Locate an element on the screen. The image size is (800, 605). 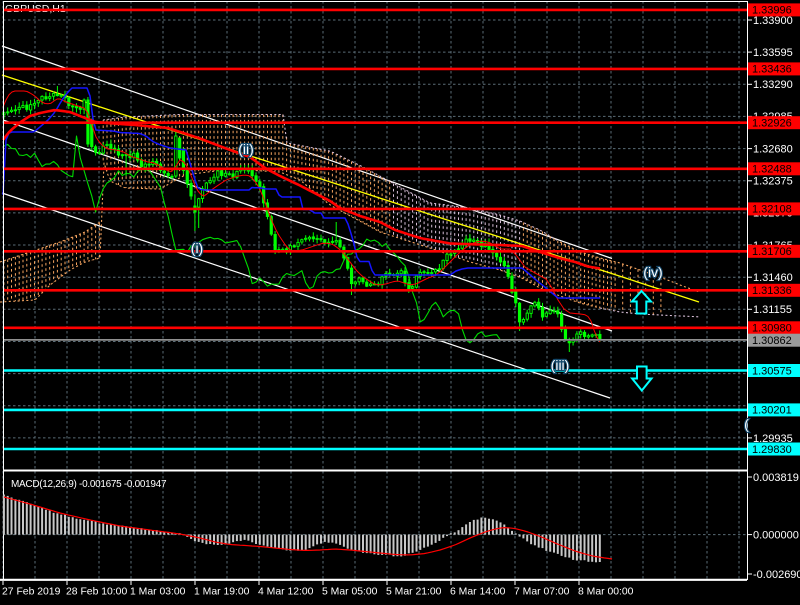
svg-text: 28 Feb 10:00 is located at coordinates (96, 592).